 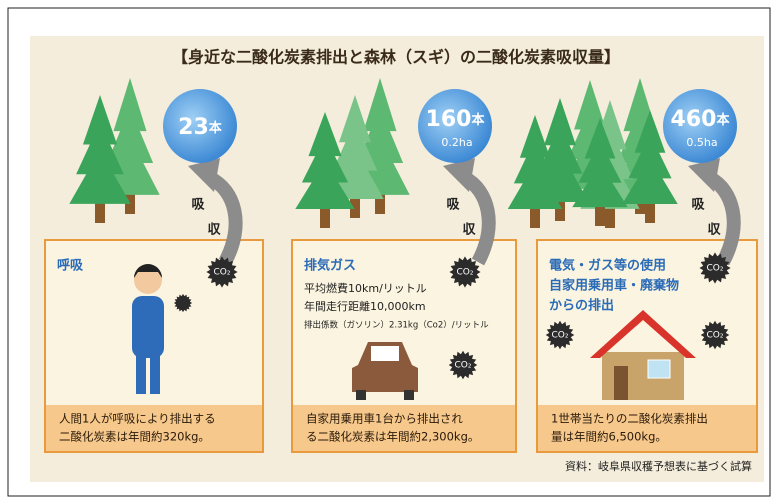 What do you see at coordinates (614, 286) in the screenshot?
I see `panel-heading: 自家用乗用車・廃棄物` at bounding box center [614, 286].